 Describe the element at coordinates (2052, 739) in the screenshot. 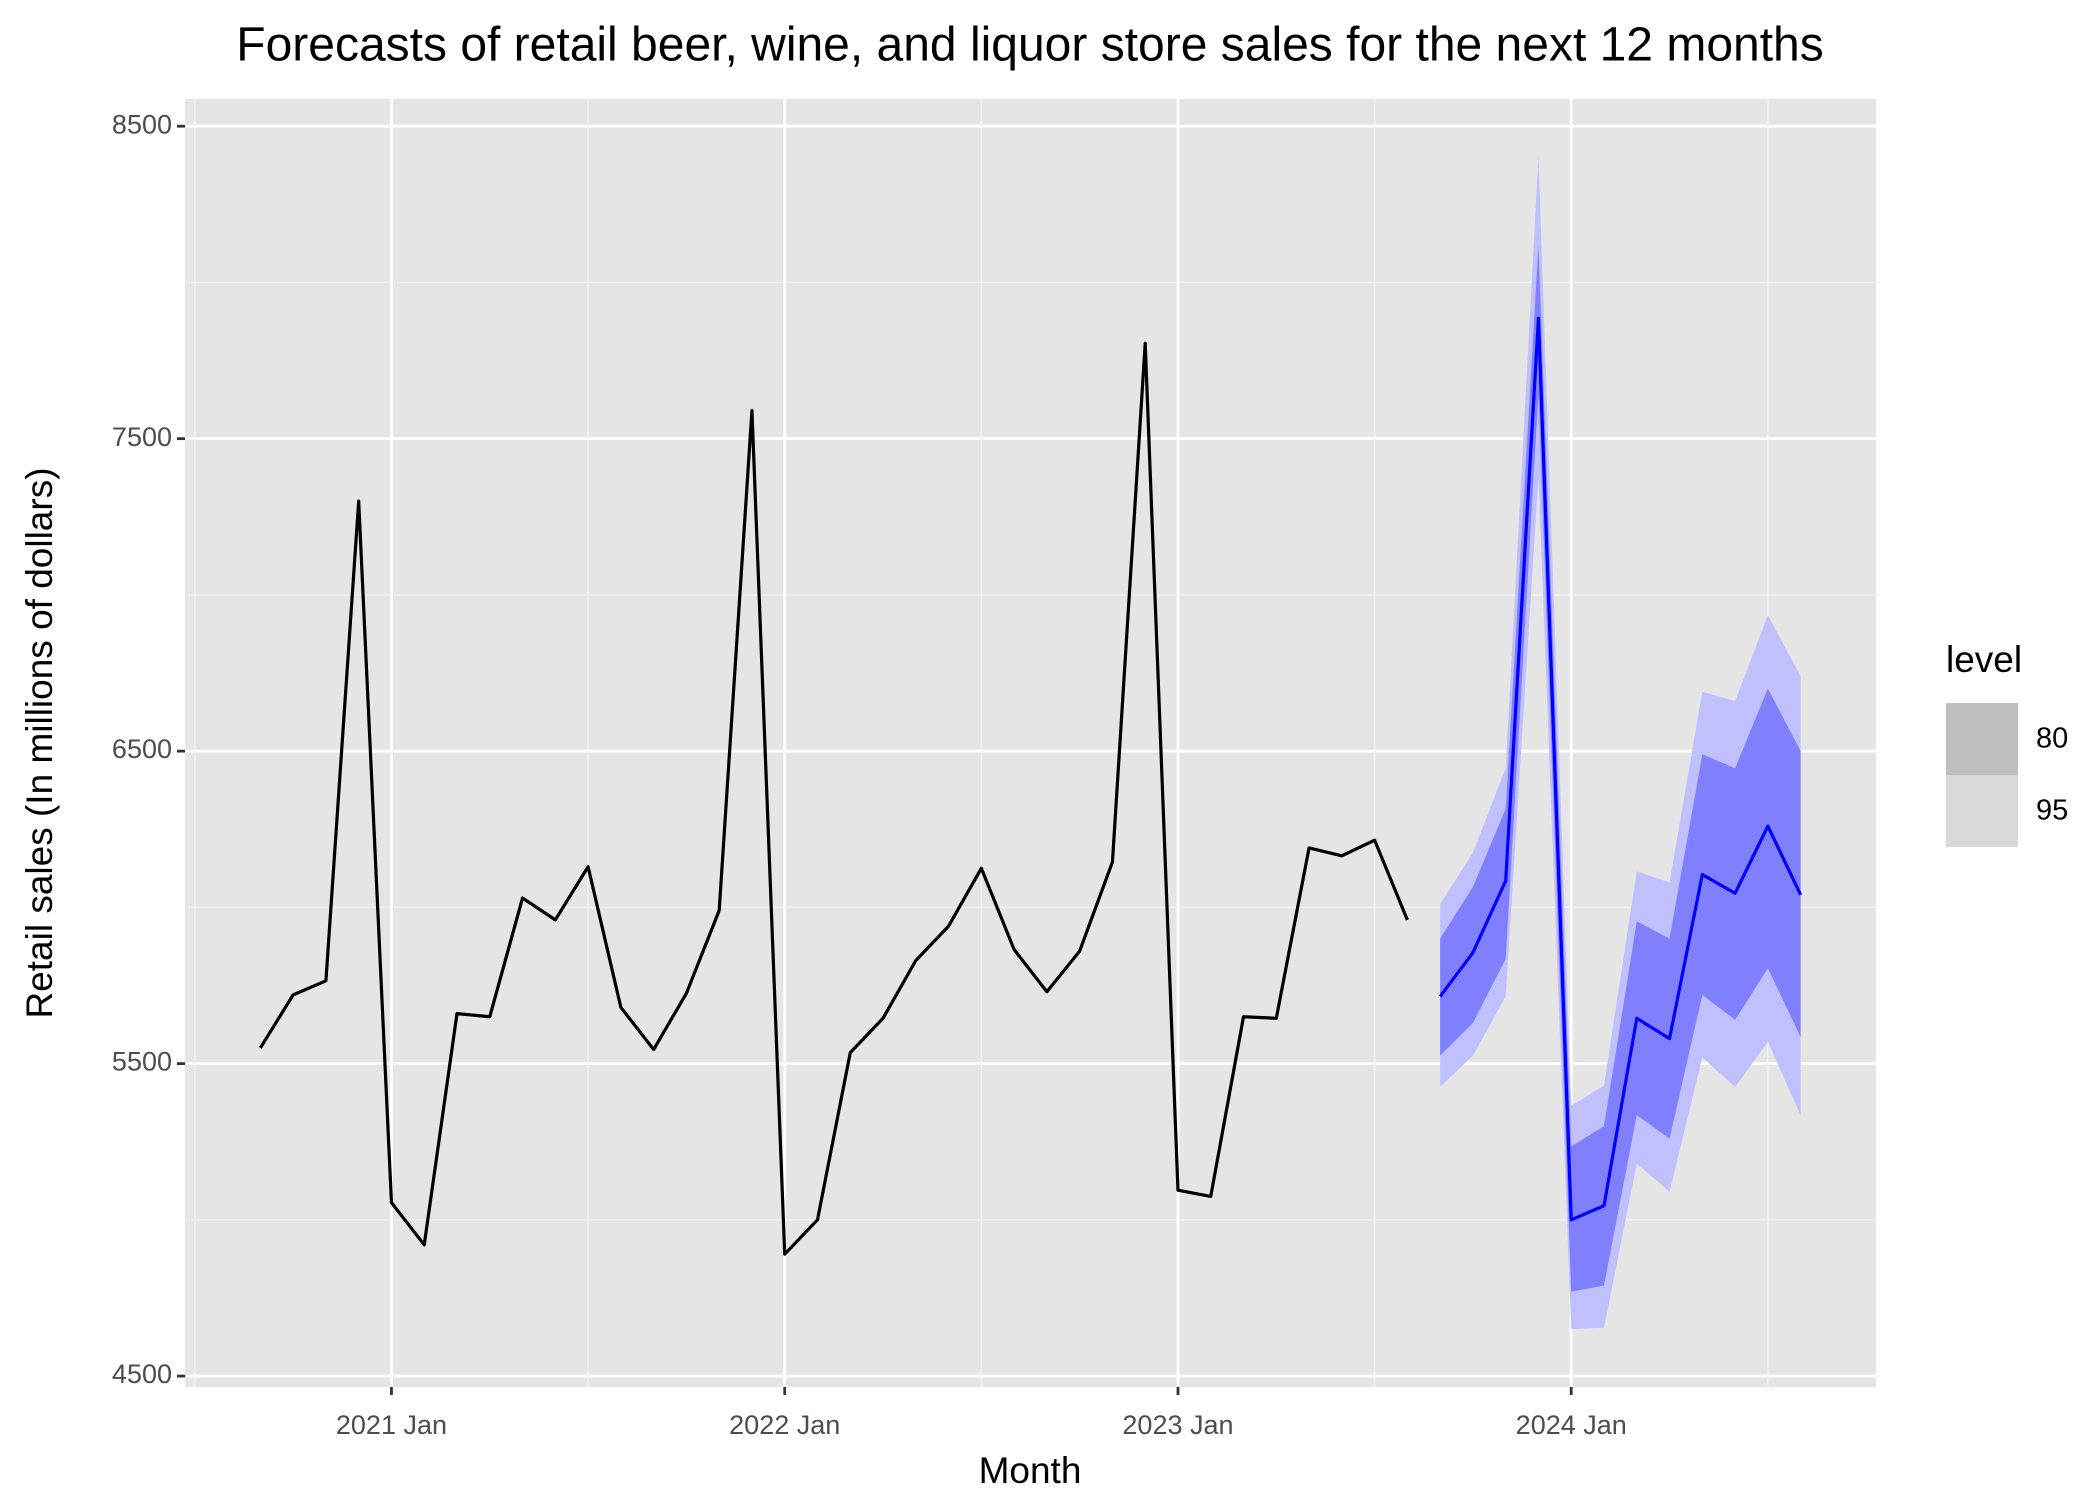

I see `legend-label: 80` at that location.